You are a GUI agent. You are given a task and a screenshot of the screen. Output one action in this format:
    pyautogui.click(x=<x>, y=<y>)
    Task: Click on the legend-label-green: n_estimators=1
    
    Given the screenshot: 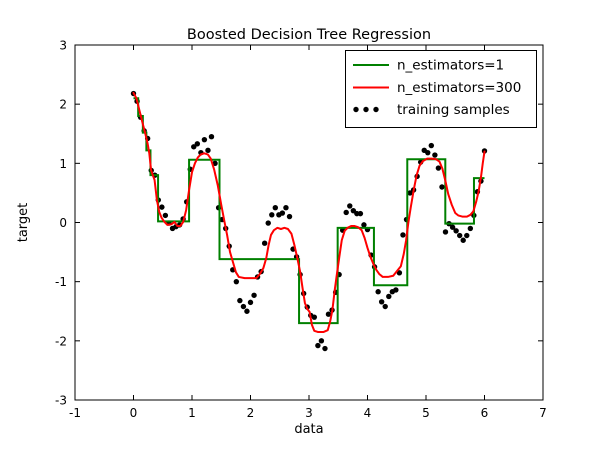 What is the action you would take?
    pyautogui.click(x=450, y=66)
    